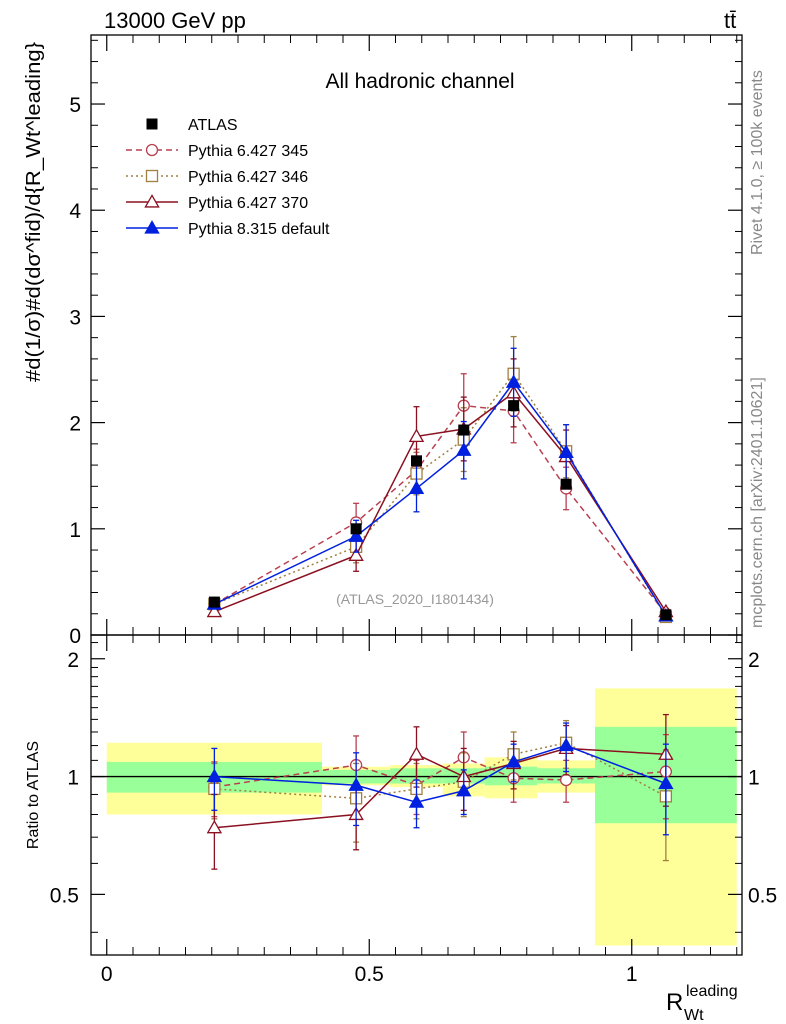  What do you see at coordinates (248, 203) in the screenshot?
I see `legend-label-pythia-6-427-370: Pythia 6.427 370` at bounding box center [248, 203].